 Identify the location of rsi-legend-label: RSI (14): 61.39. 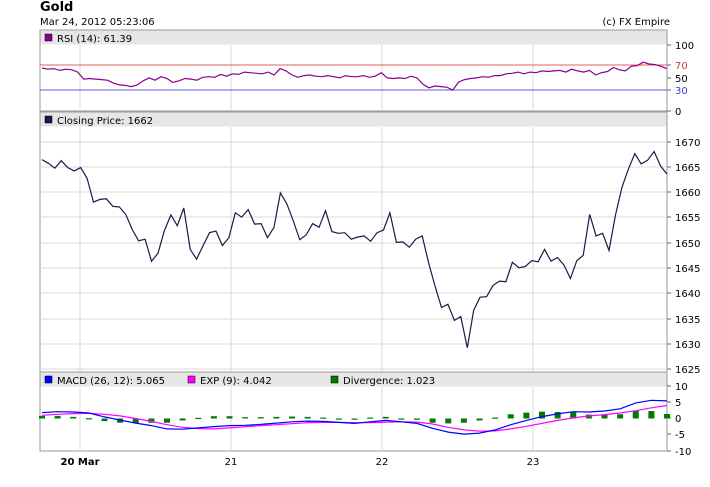
(94, 39).